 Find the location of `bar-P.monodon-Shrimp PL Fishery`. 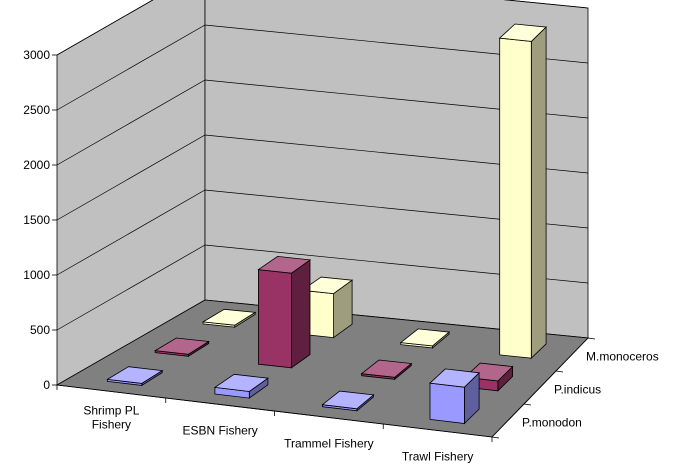

bar-P.monodon-Shrimp PL Fishery is located at coordinates (135, 376).